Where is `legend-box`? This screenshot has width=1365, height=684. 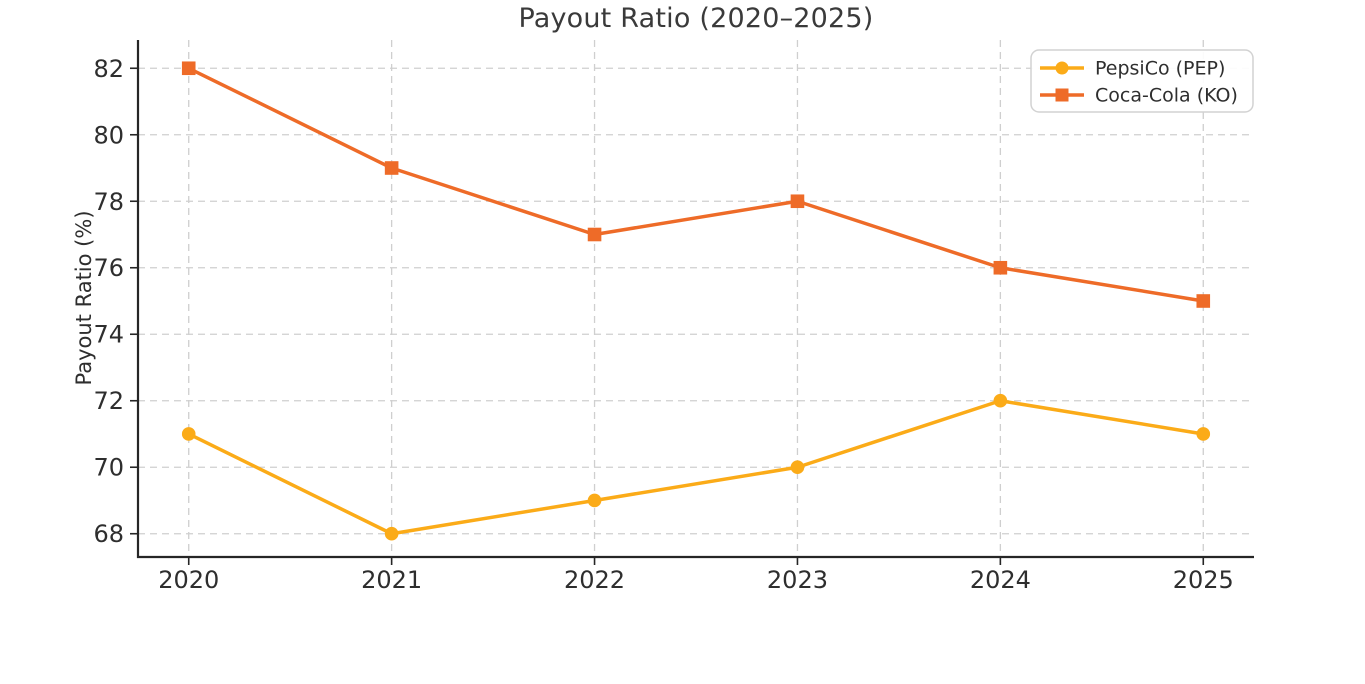 legend-box is located at coordinates (1142, 81).